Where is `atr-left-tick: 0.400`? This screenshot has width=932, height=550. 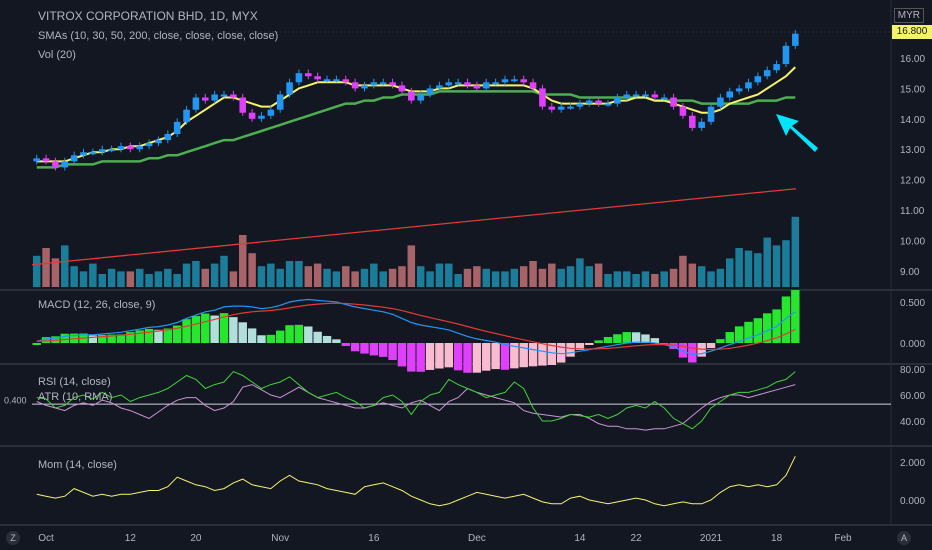
atr-left-tick: 0.400 is located at coordinates (15, 401).